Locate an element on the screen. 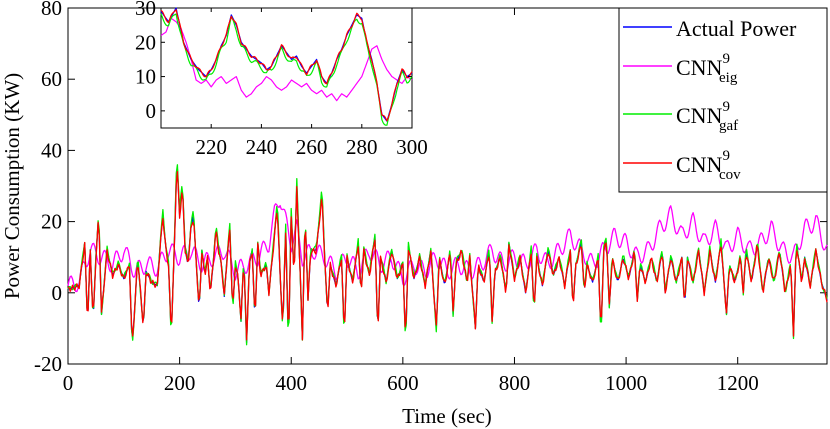 This screenshot has width=830, height=429. inset-plot-area is located at coordinates (286, 68).